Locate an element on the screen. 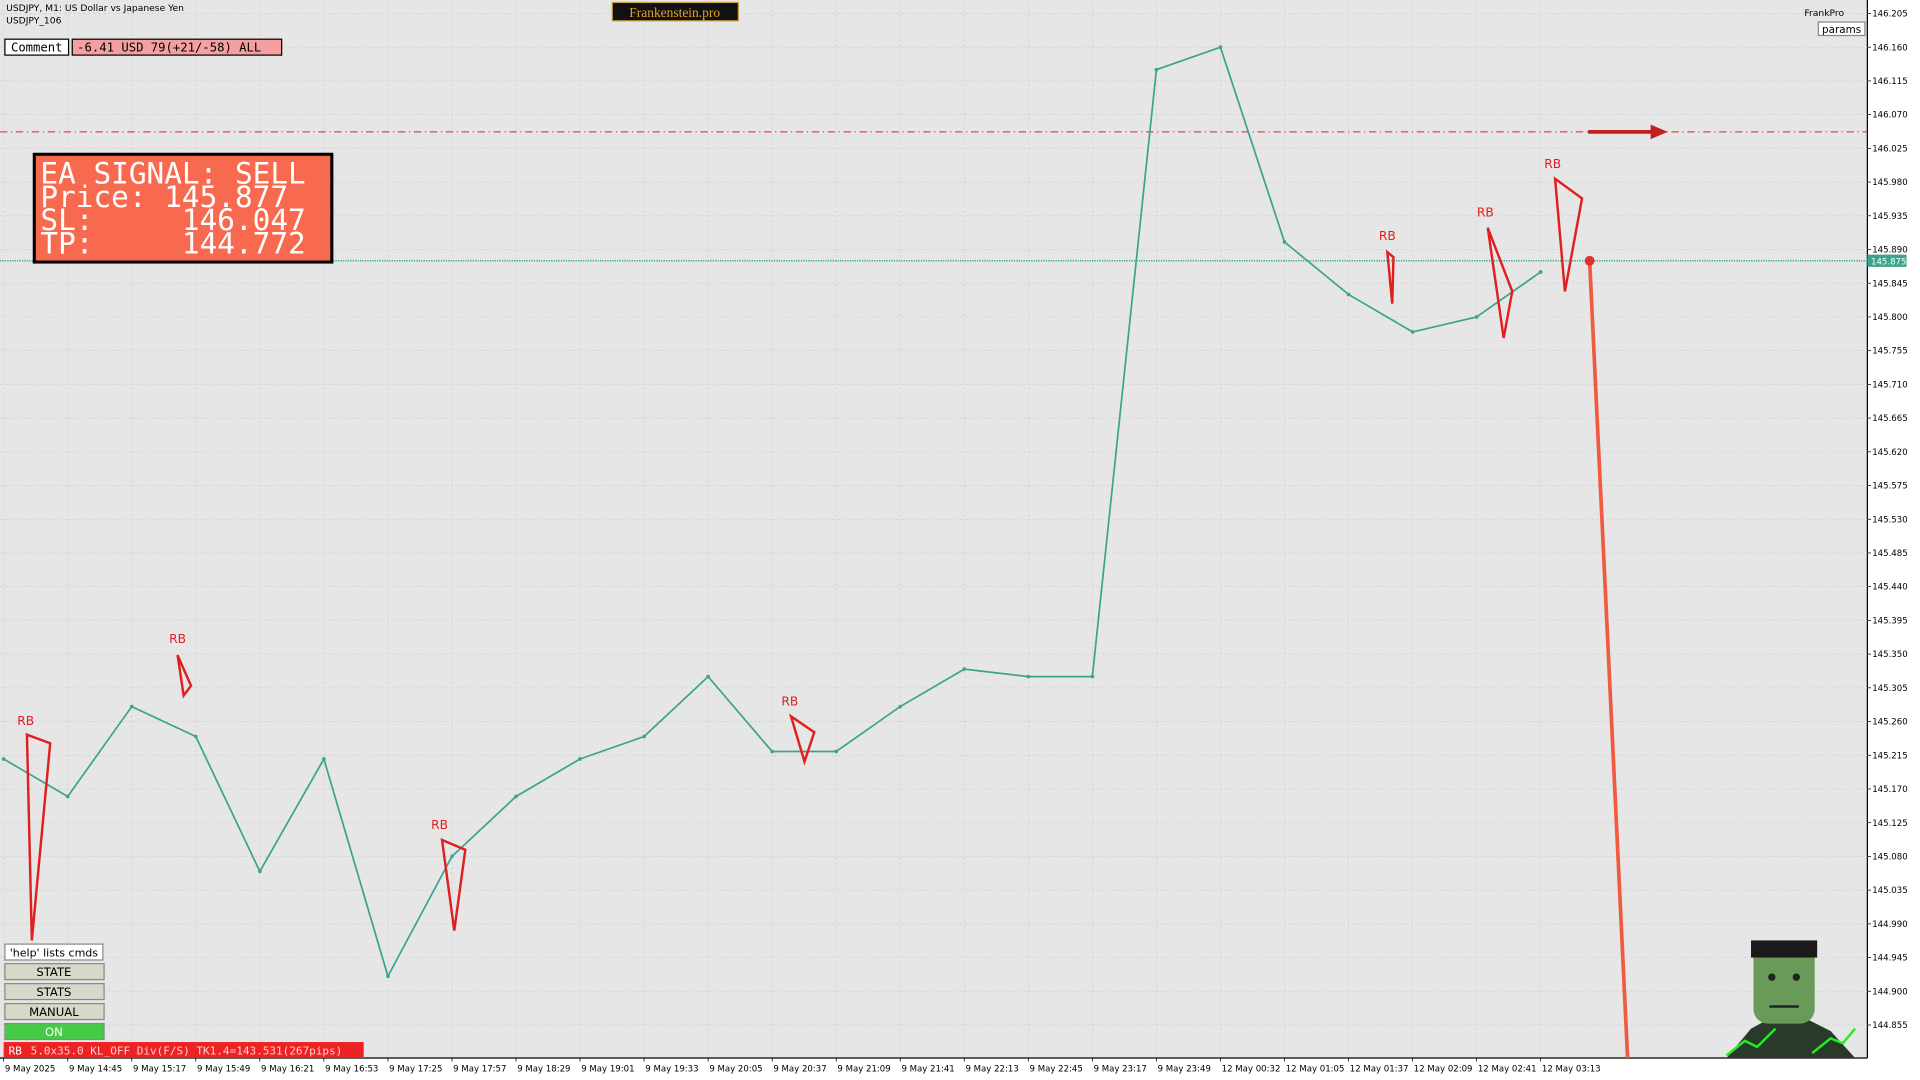  x-tick-label: 9 May 16:21 is located at coordinates (287, 1069).